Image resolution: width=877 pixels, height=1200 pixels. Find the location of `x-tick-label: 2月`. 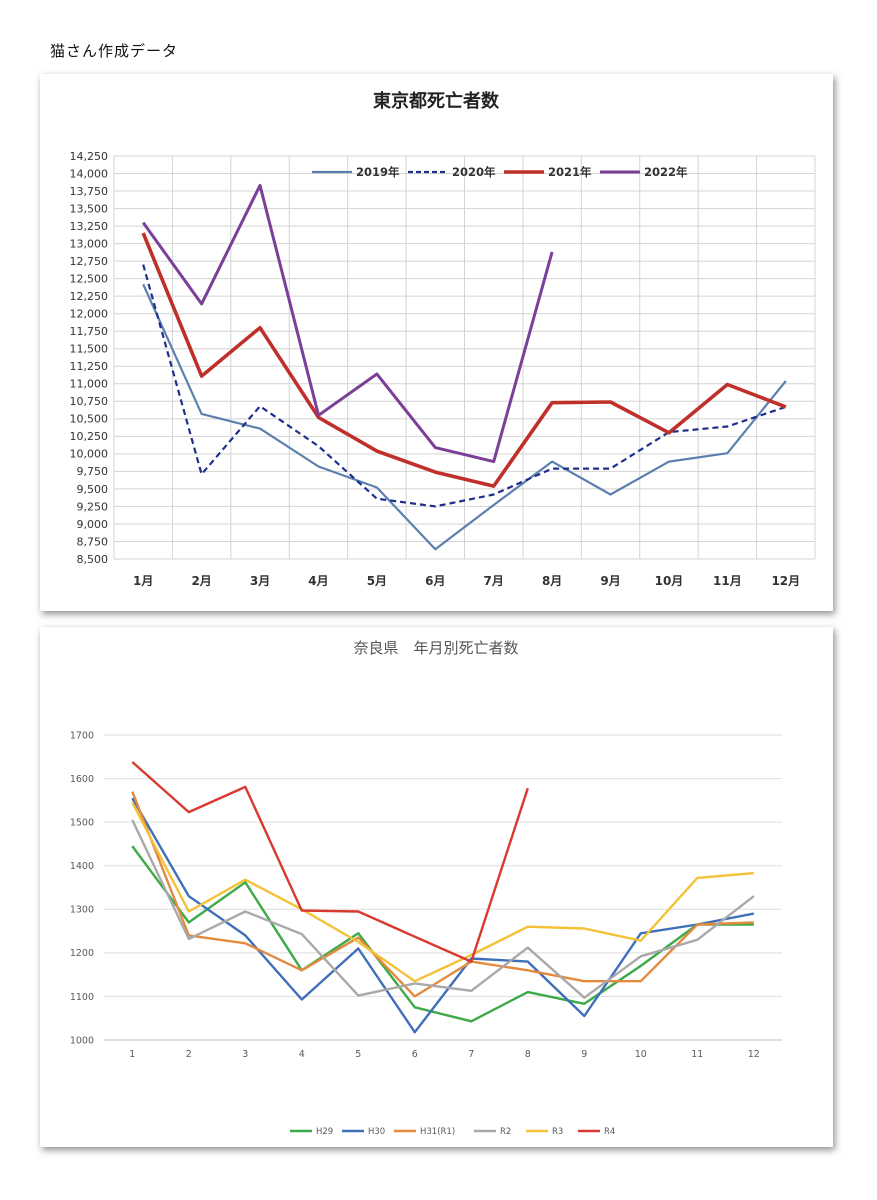

x-tick-label: 2月 is located at coordinates (201, 581).